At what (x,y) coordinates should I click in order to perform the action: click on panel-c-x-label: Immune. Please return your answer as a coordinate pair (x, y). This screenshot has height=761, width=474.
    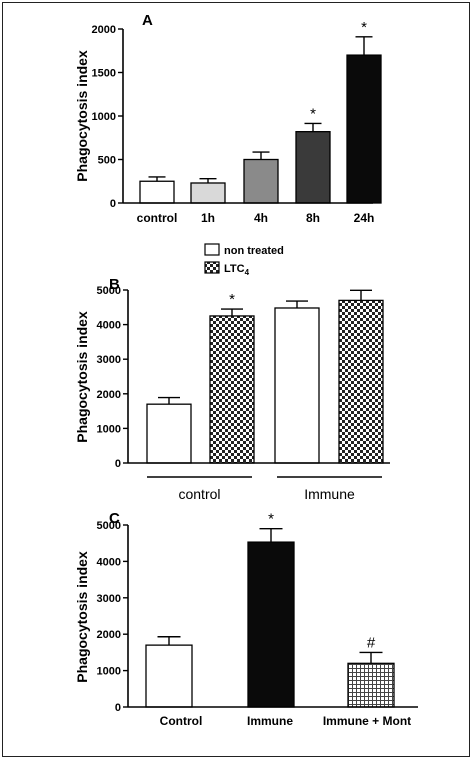
    Looking at the image, I should click on (270, 721).